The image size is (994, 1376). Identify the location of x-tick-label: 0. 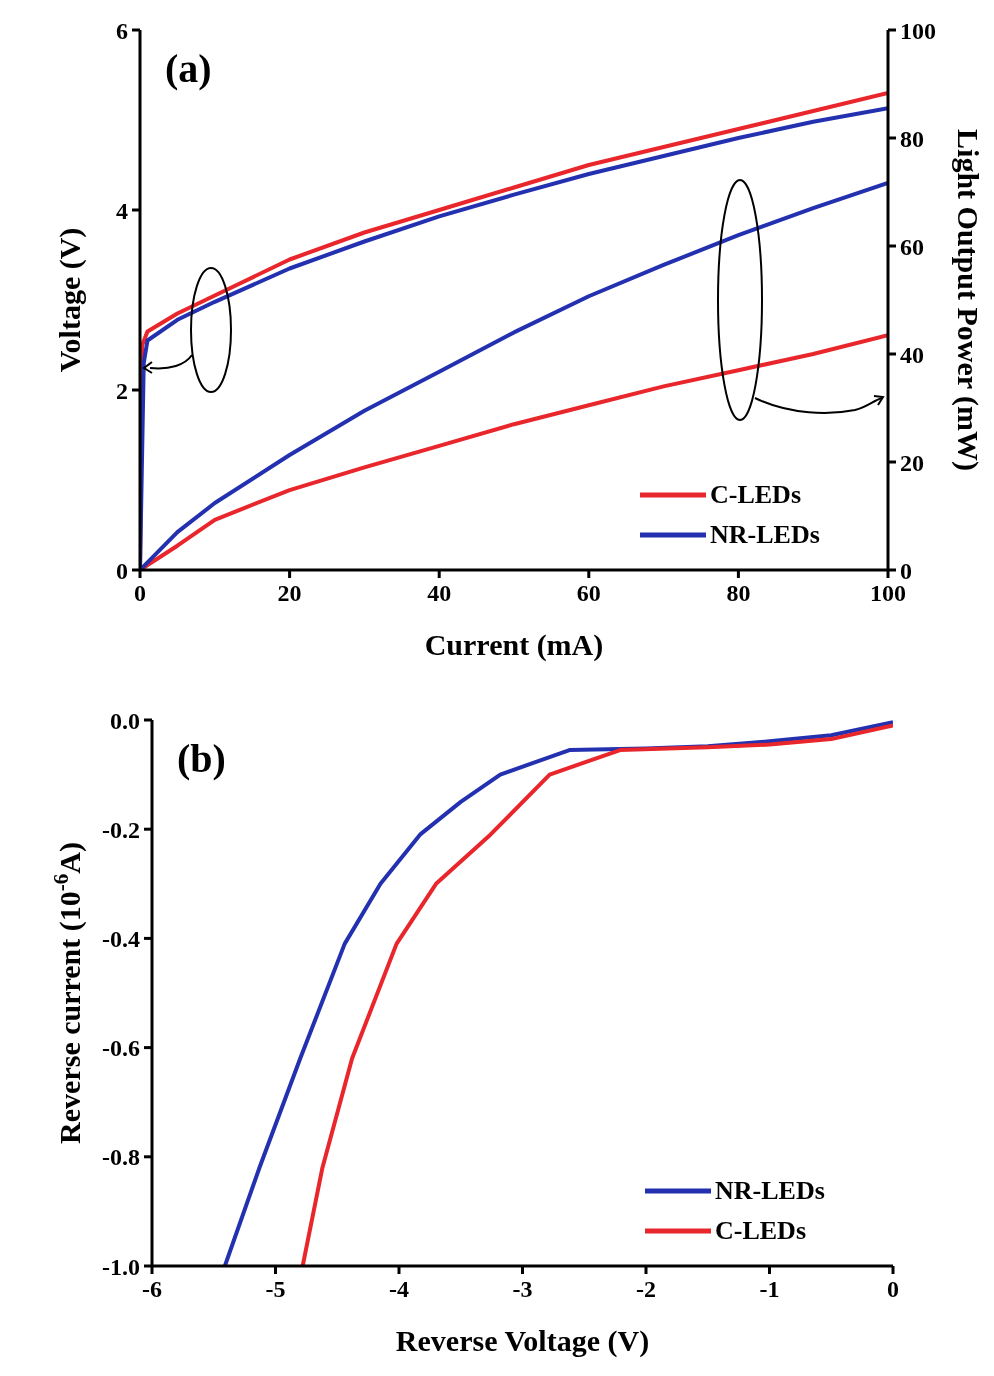
(893, 1289).